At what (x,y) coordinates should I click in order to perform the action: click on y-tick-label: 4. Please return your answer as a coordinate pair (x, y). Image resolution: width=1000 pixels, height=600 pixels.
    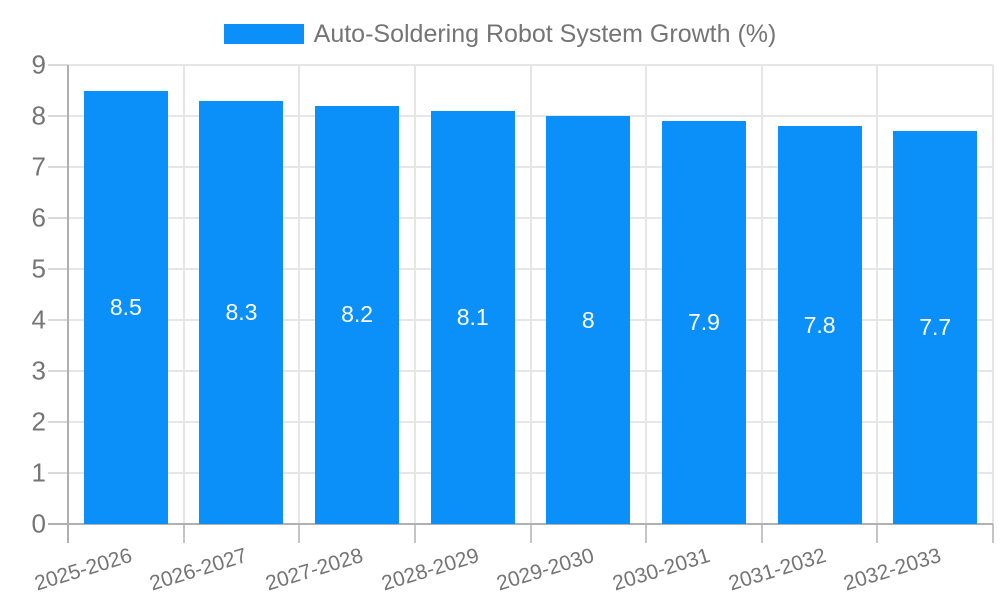
    Looking at the image, I should click on (38, 319).